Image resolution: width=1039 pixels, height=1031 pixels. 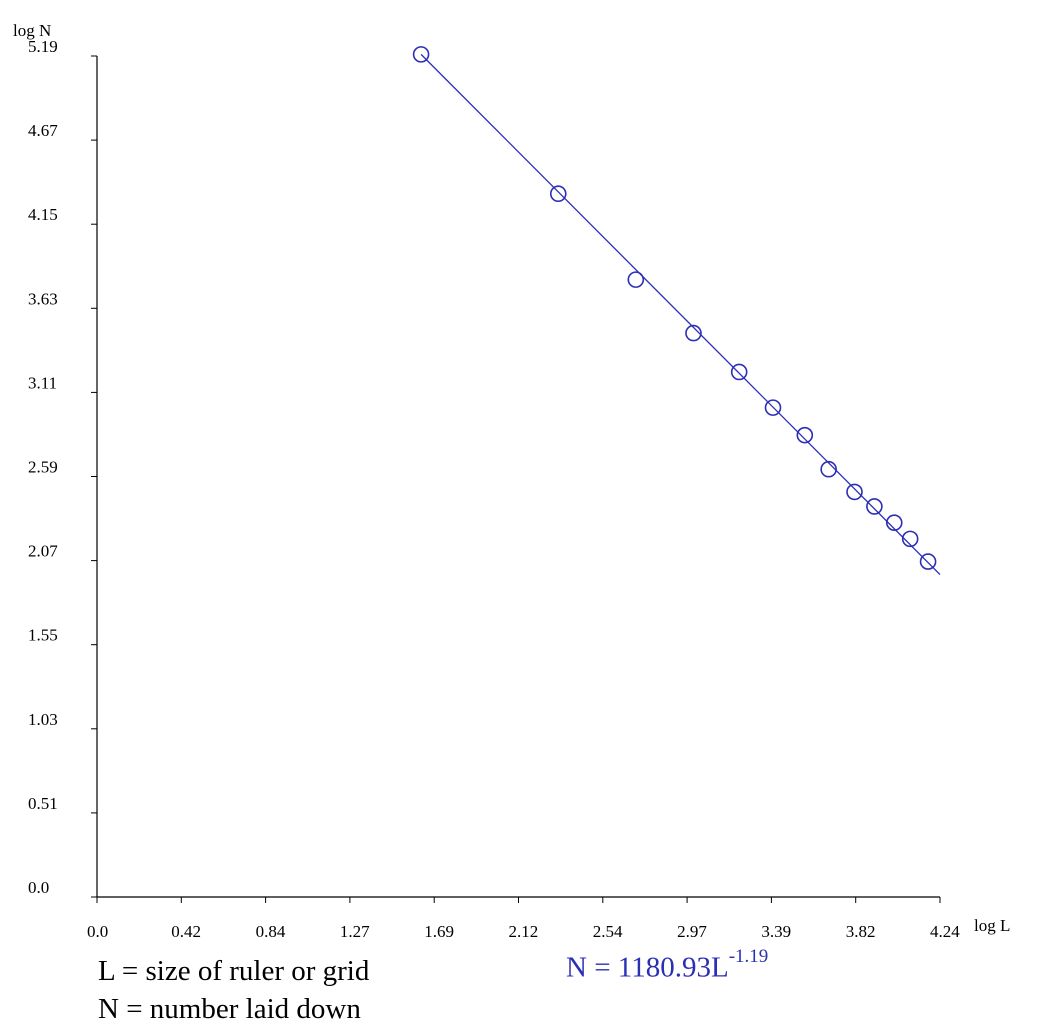 I want to click on y-tick-label: 4.15, so click(x=43, y=214).